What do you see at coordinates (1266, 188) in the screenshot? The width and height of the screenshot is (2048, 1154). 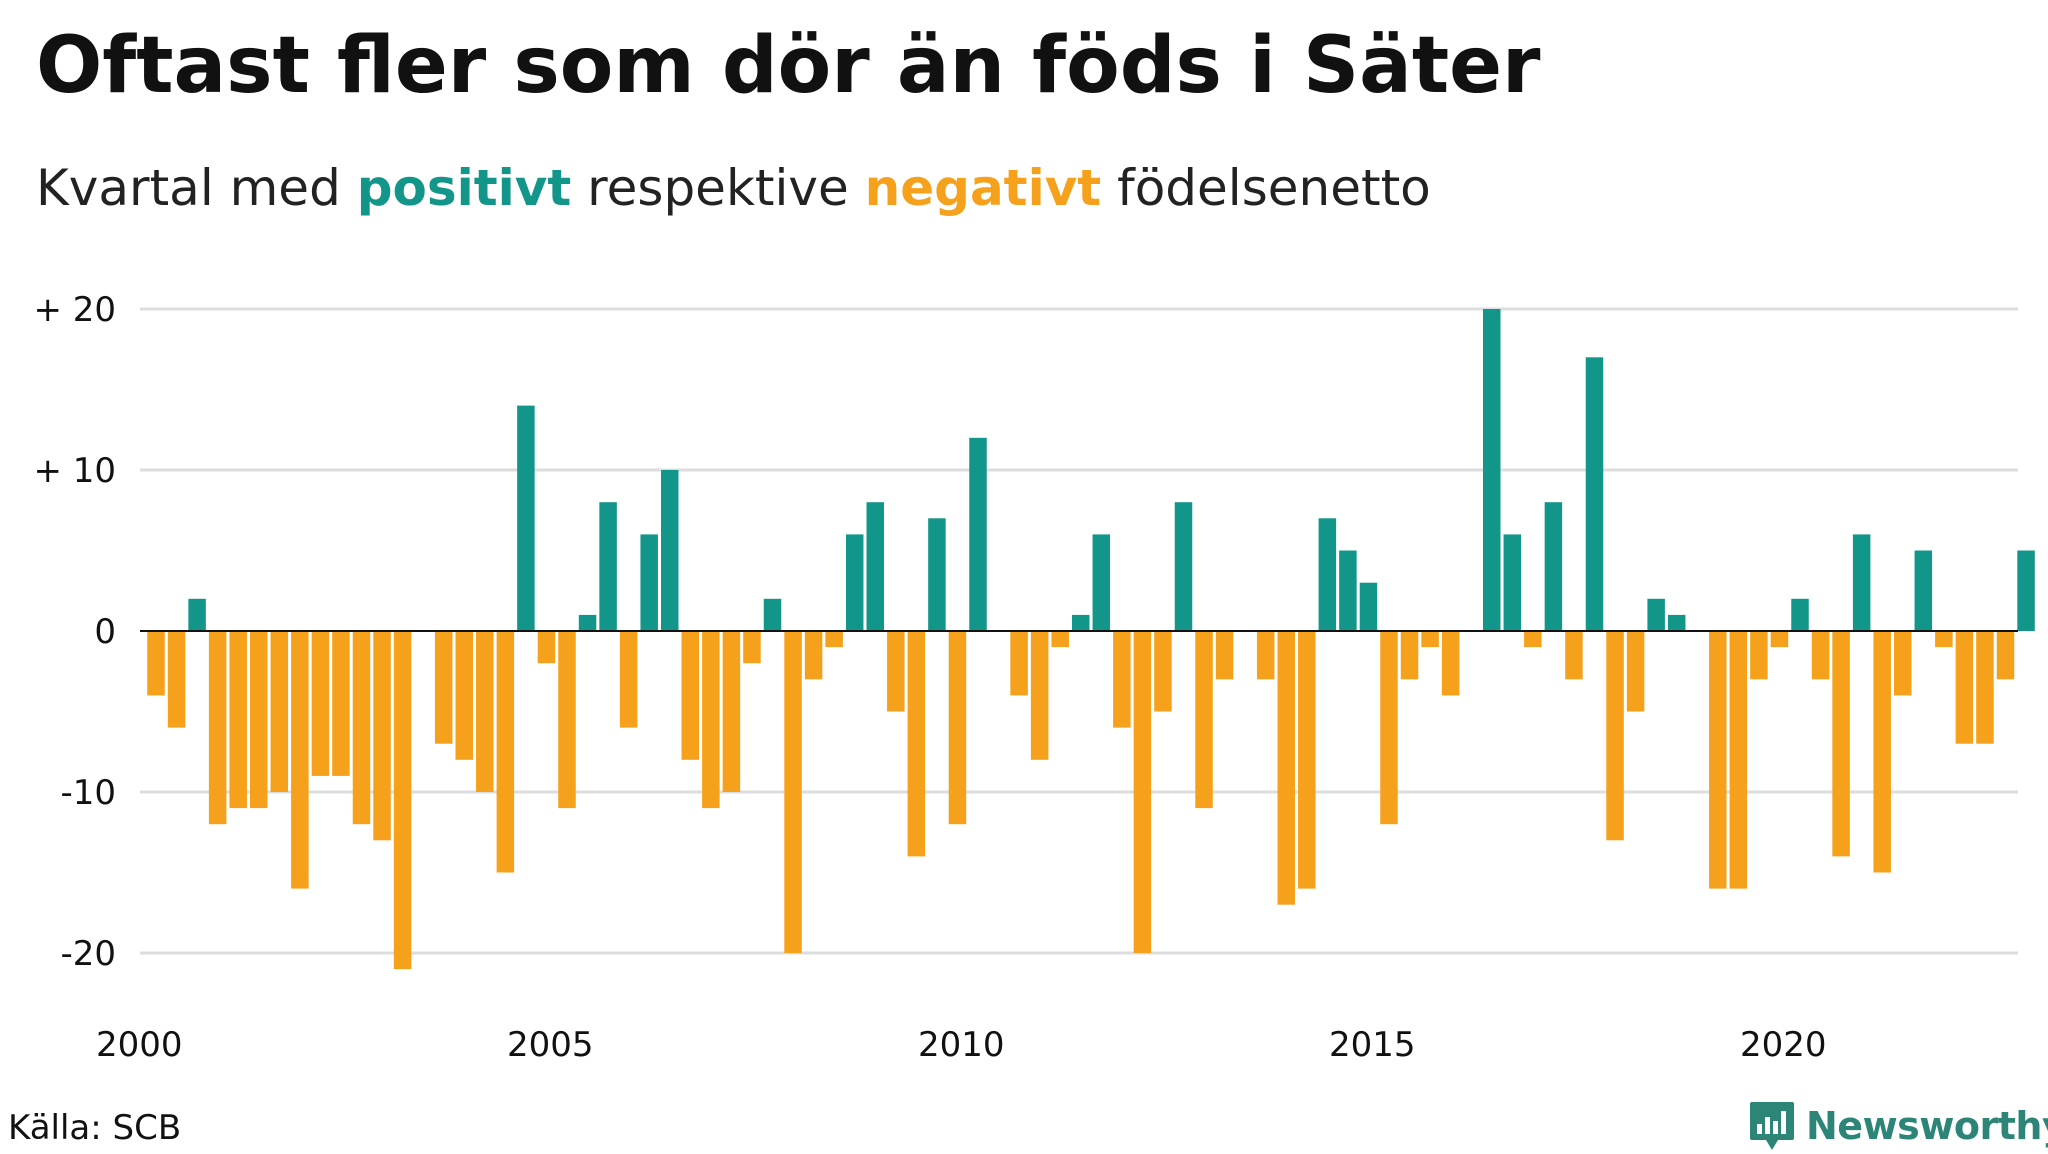 I see `subtitle-suffix: födelsenetto` at bounding box center [1266, 188].